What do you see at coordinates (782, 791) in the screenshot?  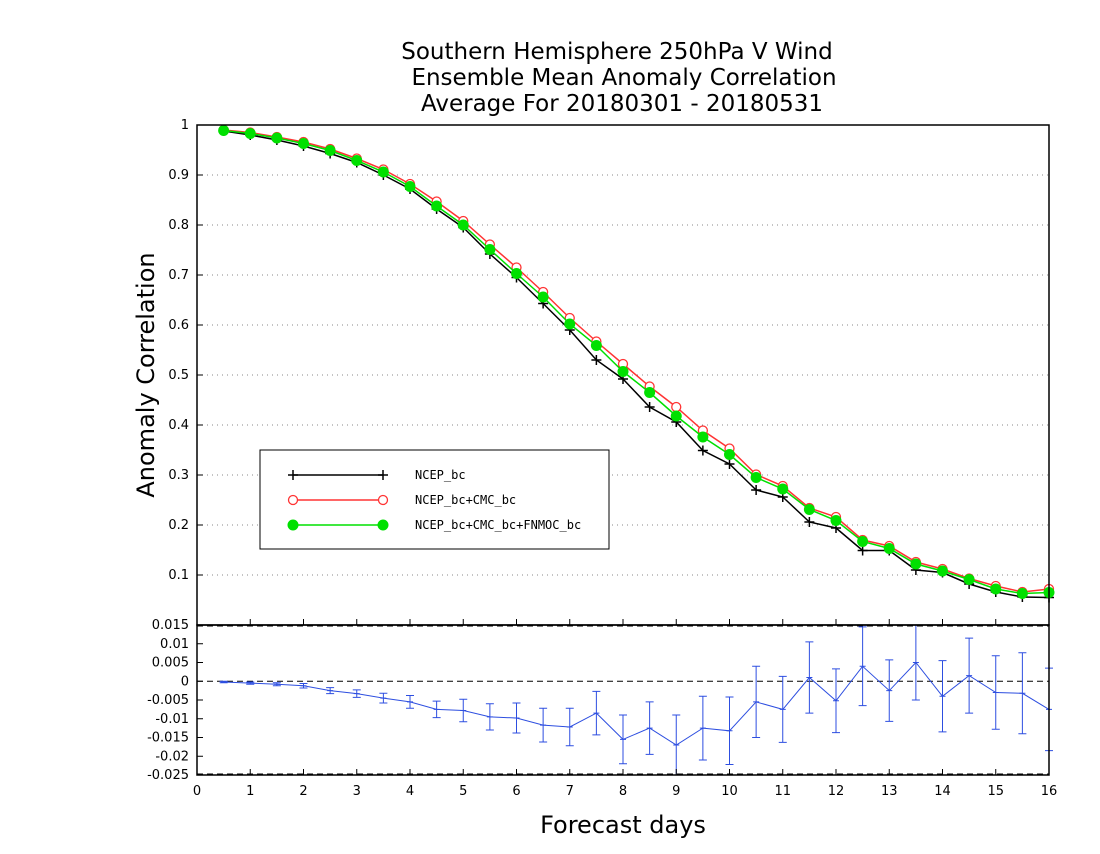 I see `x-tick-label: 11` at bounding box center [782, 791].